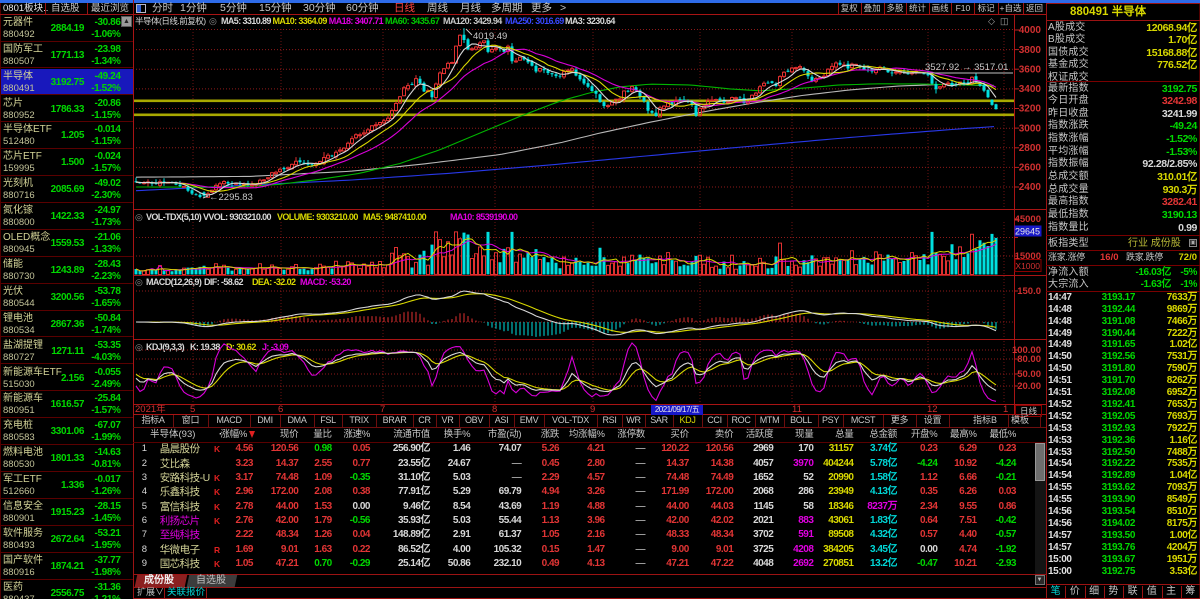 The height and width of the screenshot is (599, 1200). Describe the element at coordinates (1028, 219) in the screenshot. I see `svg-text: 45000` at that location.